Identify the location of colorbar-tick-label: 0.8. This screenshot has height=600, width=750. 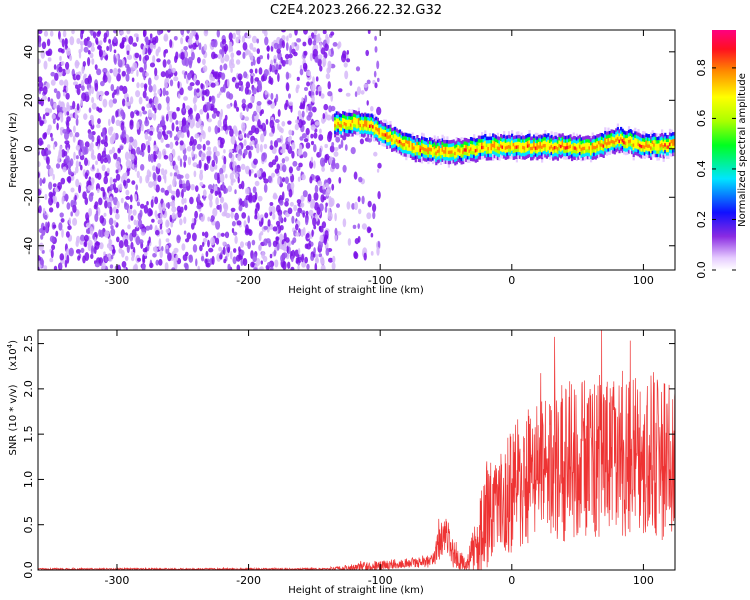
(701, 68).